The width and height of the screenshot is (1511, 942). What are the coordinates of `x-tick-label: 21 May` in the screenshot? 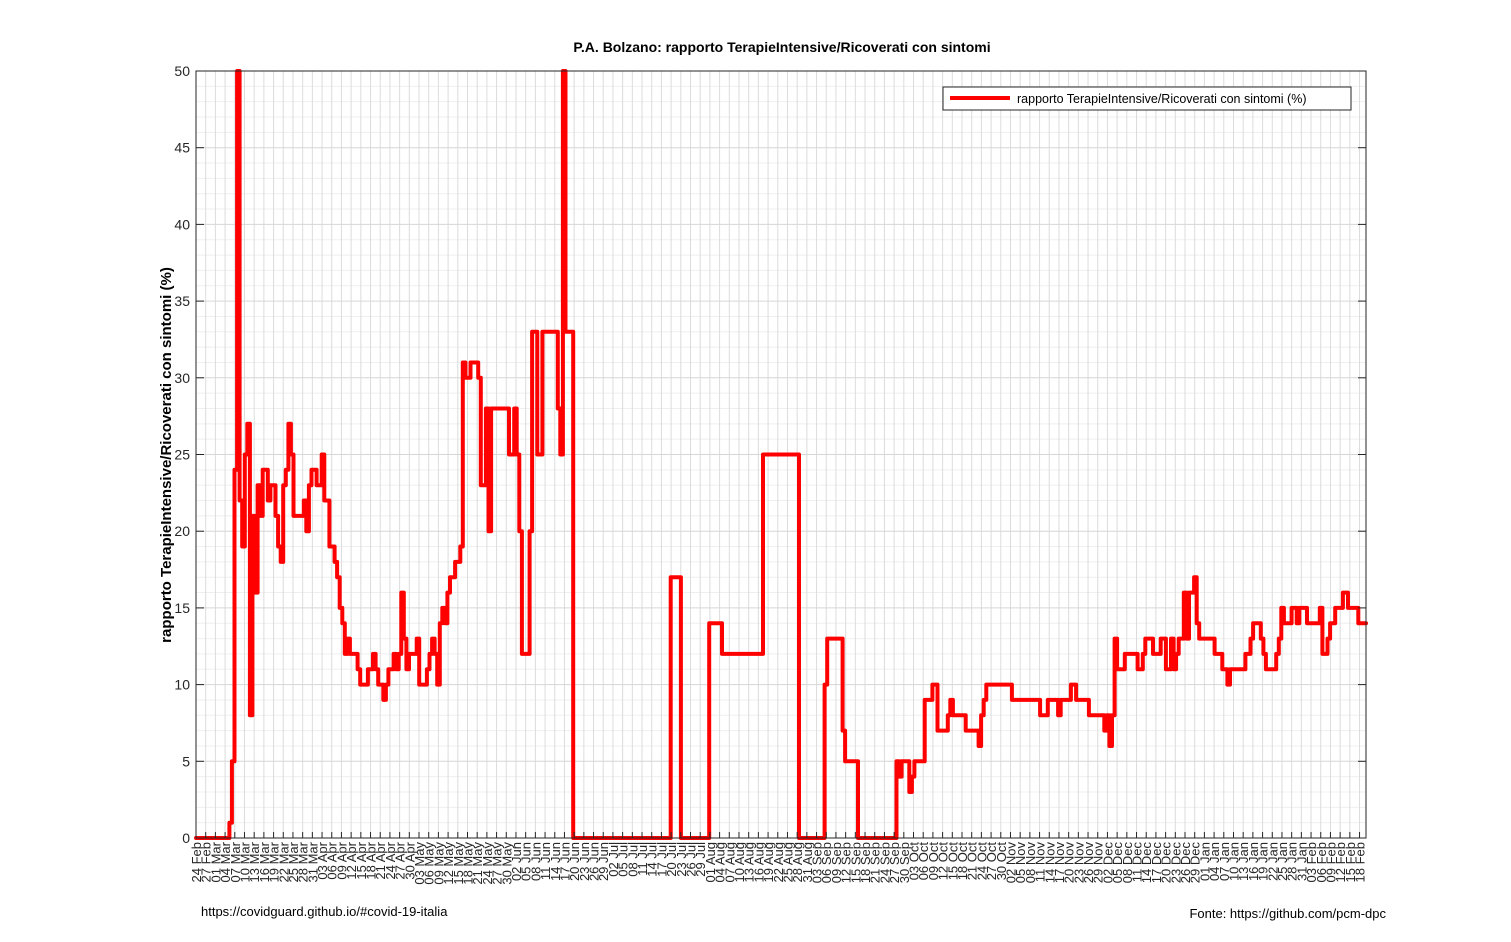 It's located at (477, 863).